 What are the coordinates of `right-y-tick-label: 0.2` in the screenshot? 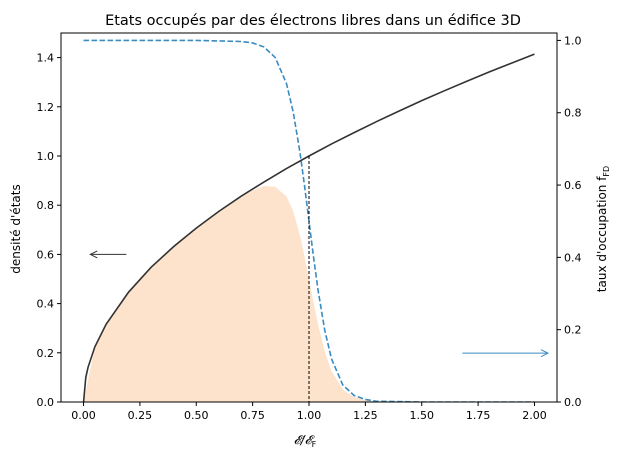 It's located at (573, 330).